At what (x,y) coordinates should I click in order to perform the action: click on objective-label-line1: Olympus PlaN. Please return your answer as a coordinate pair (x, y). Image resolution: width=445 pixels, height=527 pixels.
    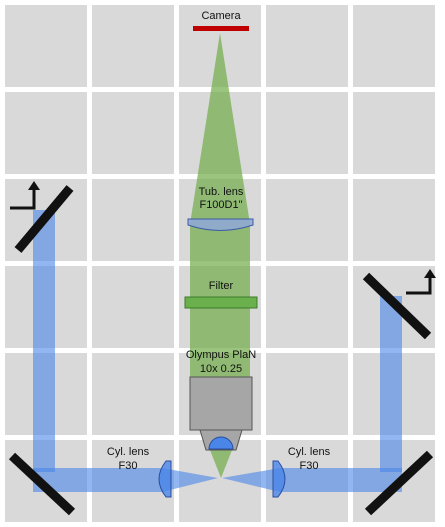
    Looking at the image, I should click on (221, 355).